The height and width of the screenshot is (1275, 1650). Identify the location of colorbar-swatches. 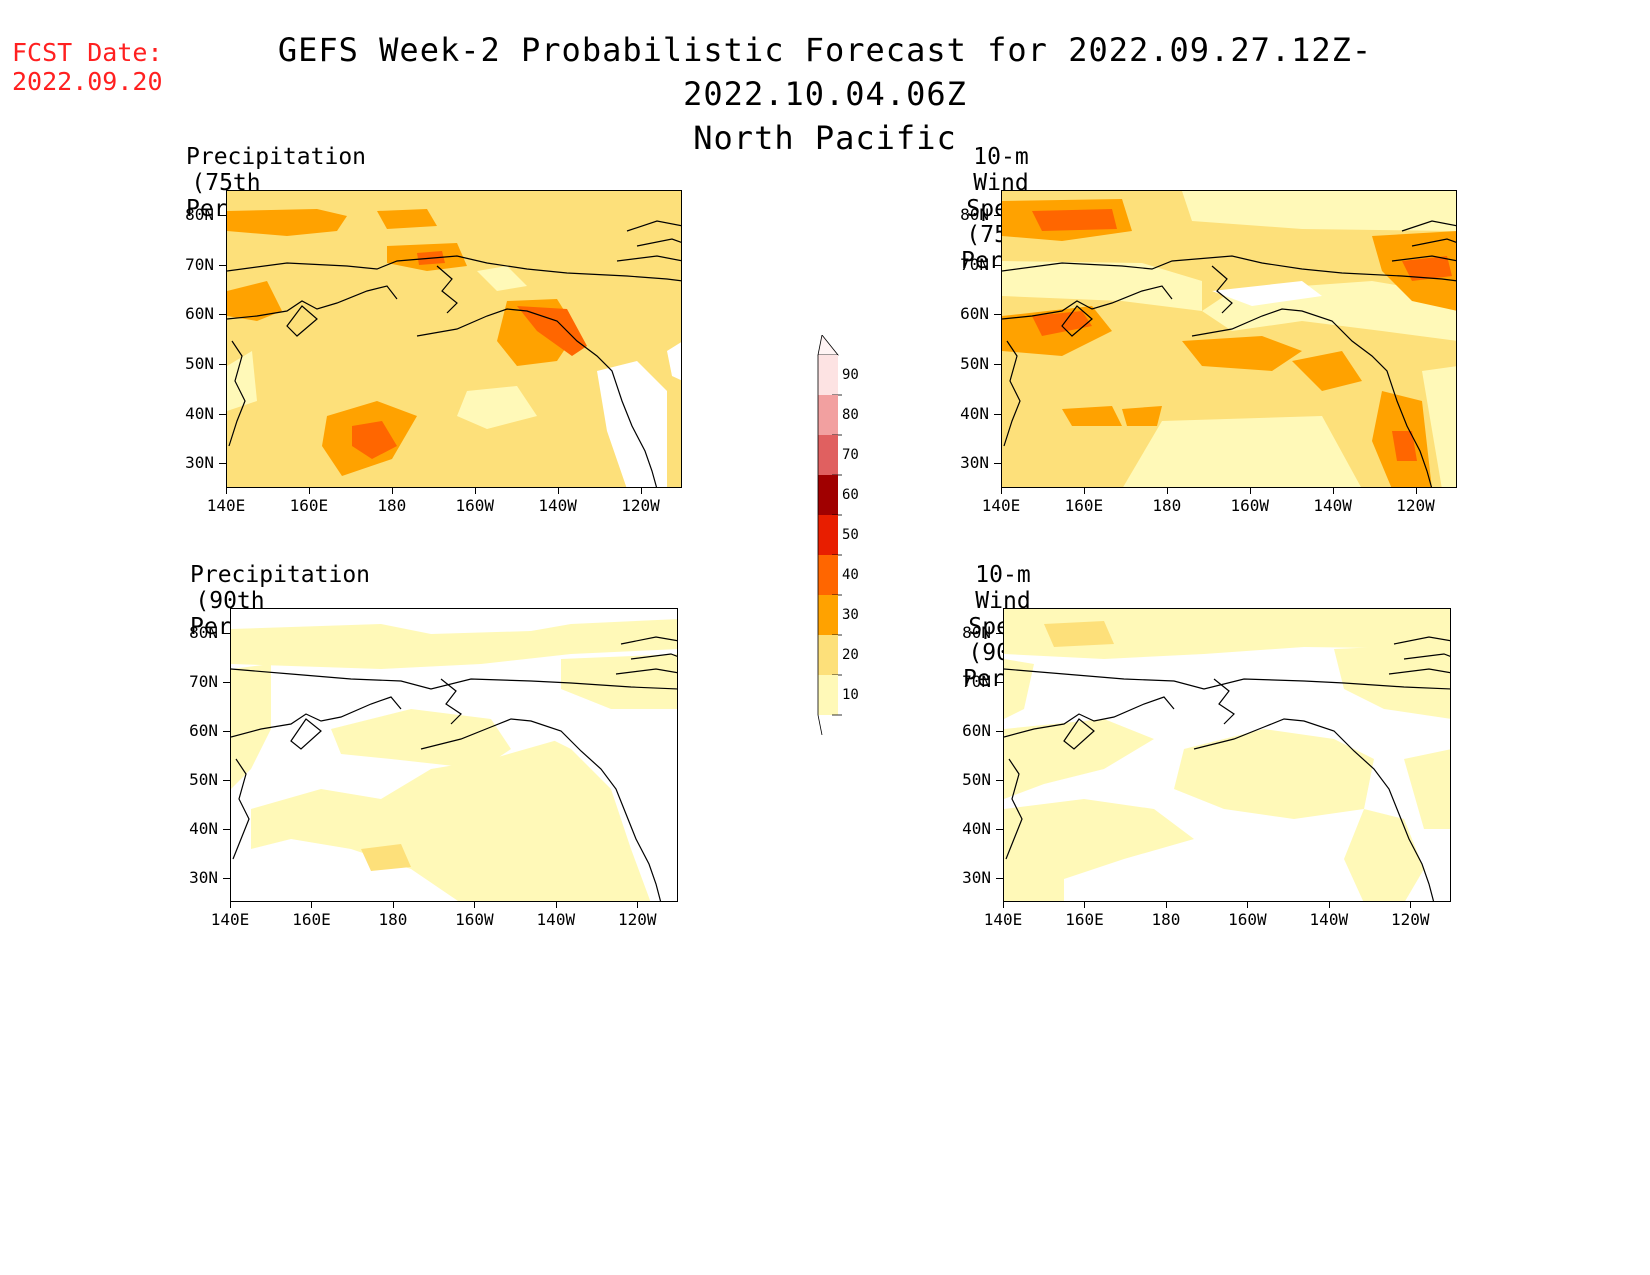
(829, 535).